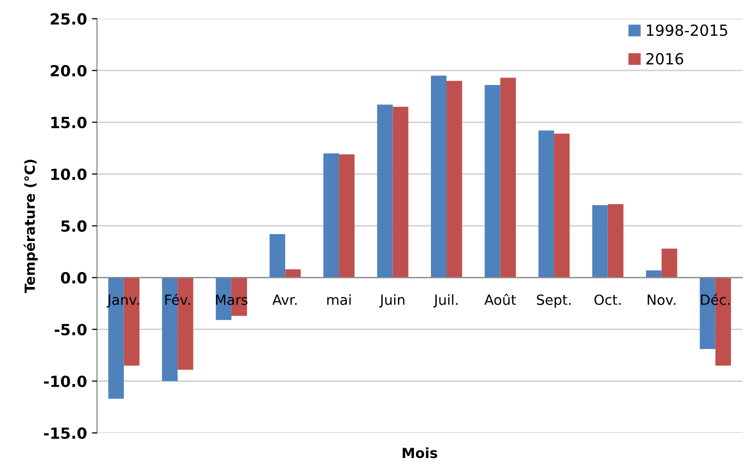 This screenshot has width=746, height=468. What do you see at coordinates (31, 227) in the screenshot?
I see `y-axis-title: Température (°C)` at bounding box center [31, 227].